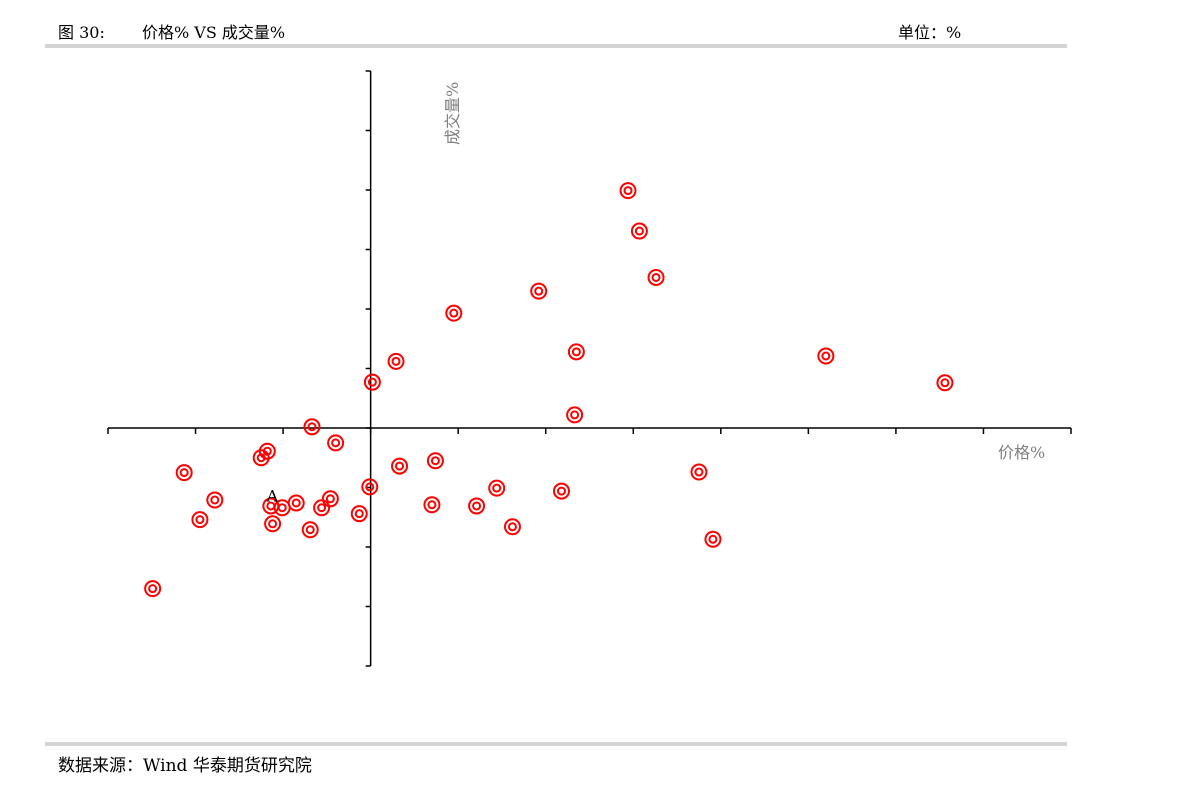 The image size is (1191, 792). I want to click on annotation-a: A, so click(272, 495).